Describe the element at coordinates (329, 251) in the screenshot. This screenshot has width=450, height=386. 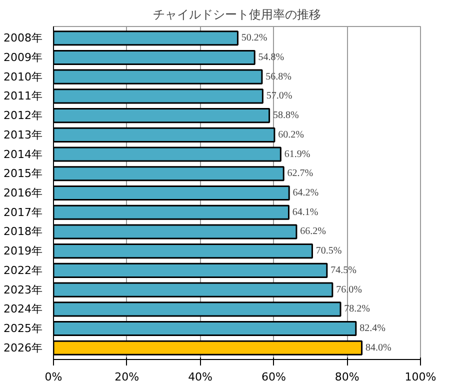
I see `data-label: 70.5%` at that location.